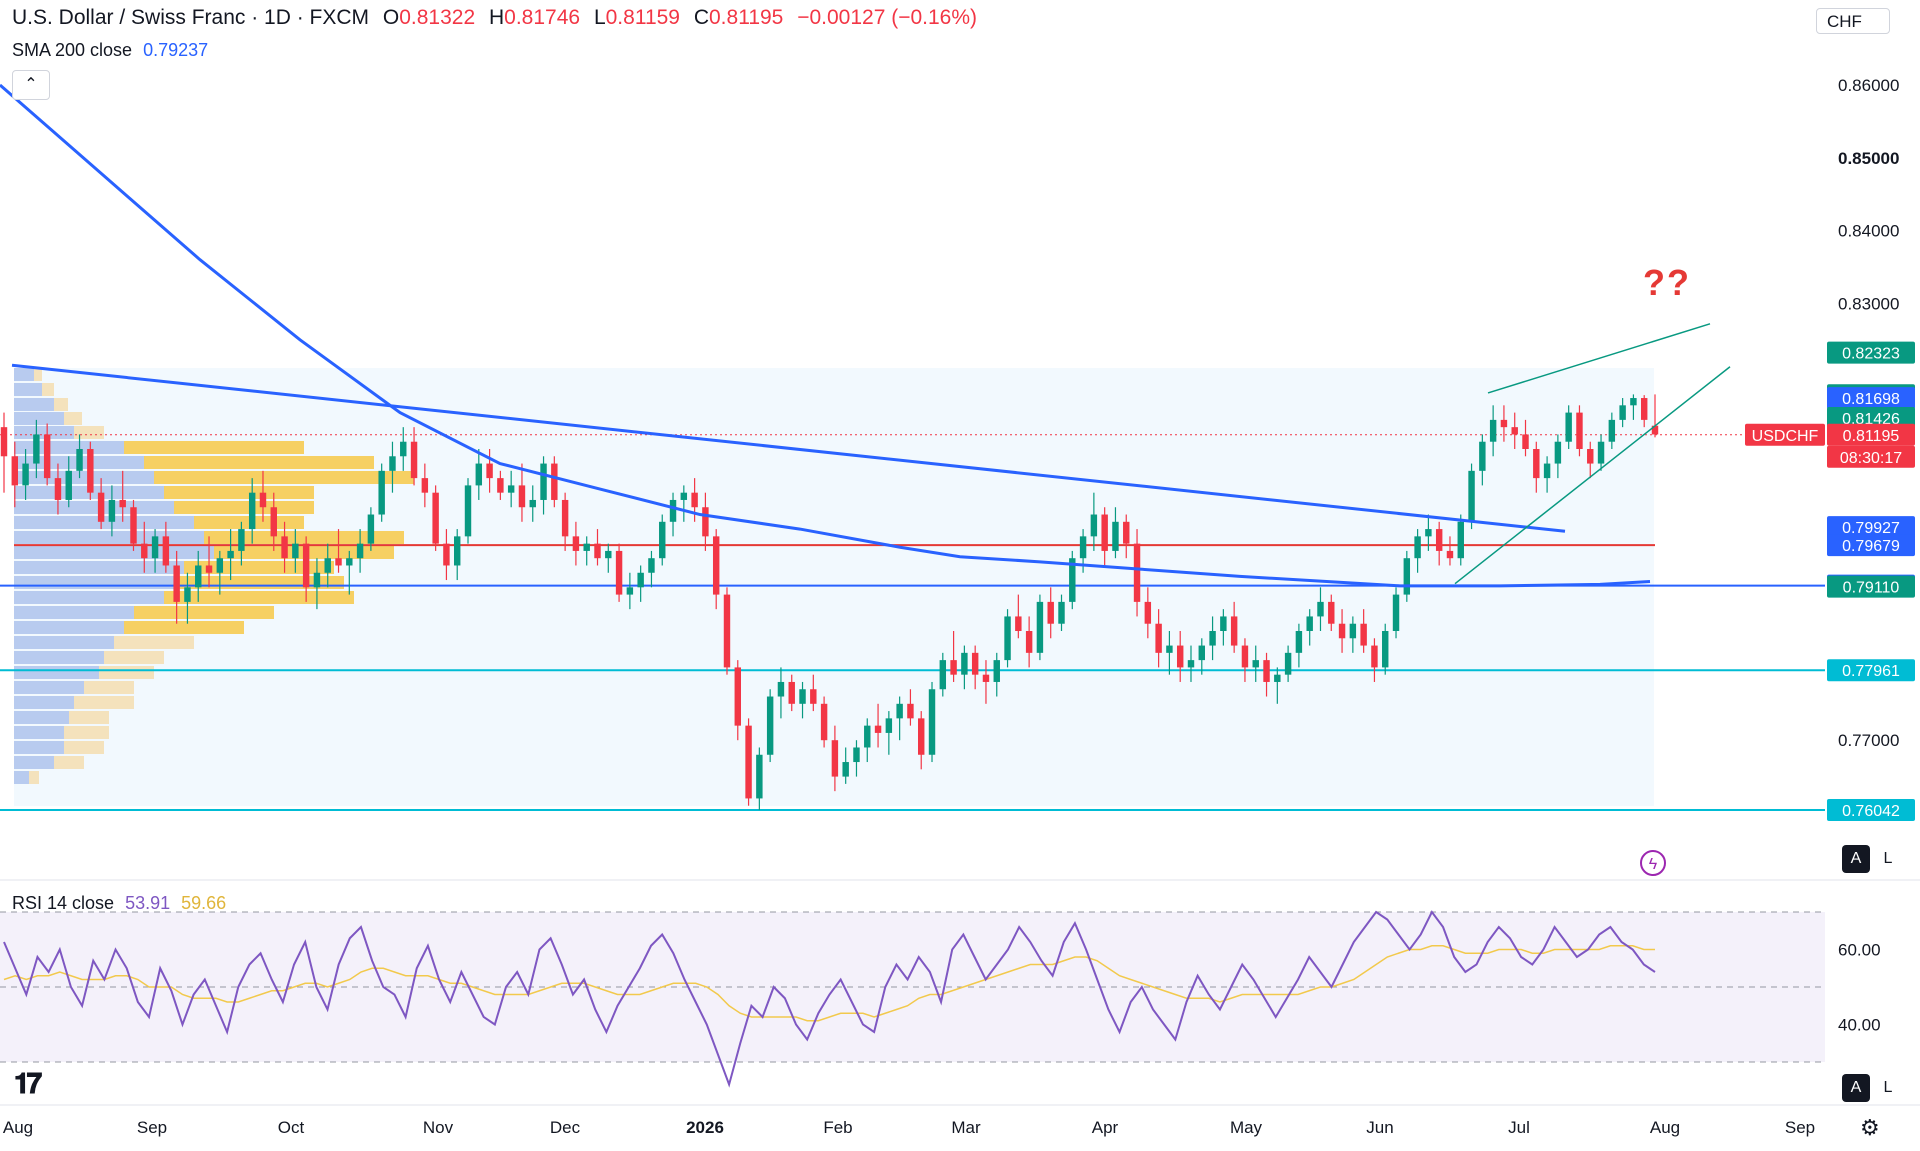  What do you see at coordinates (1853, 21) in the screenshot?
I see `currency-selector: CHF` at bounding box center [1853, 21].